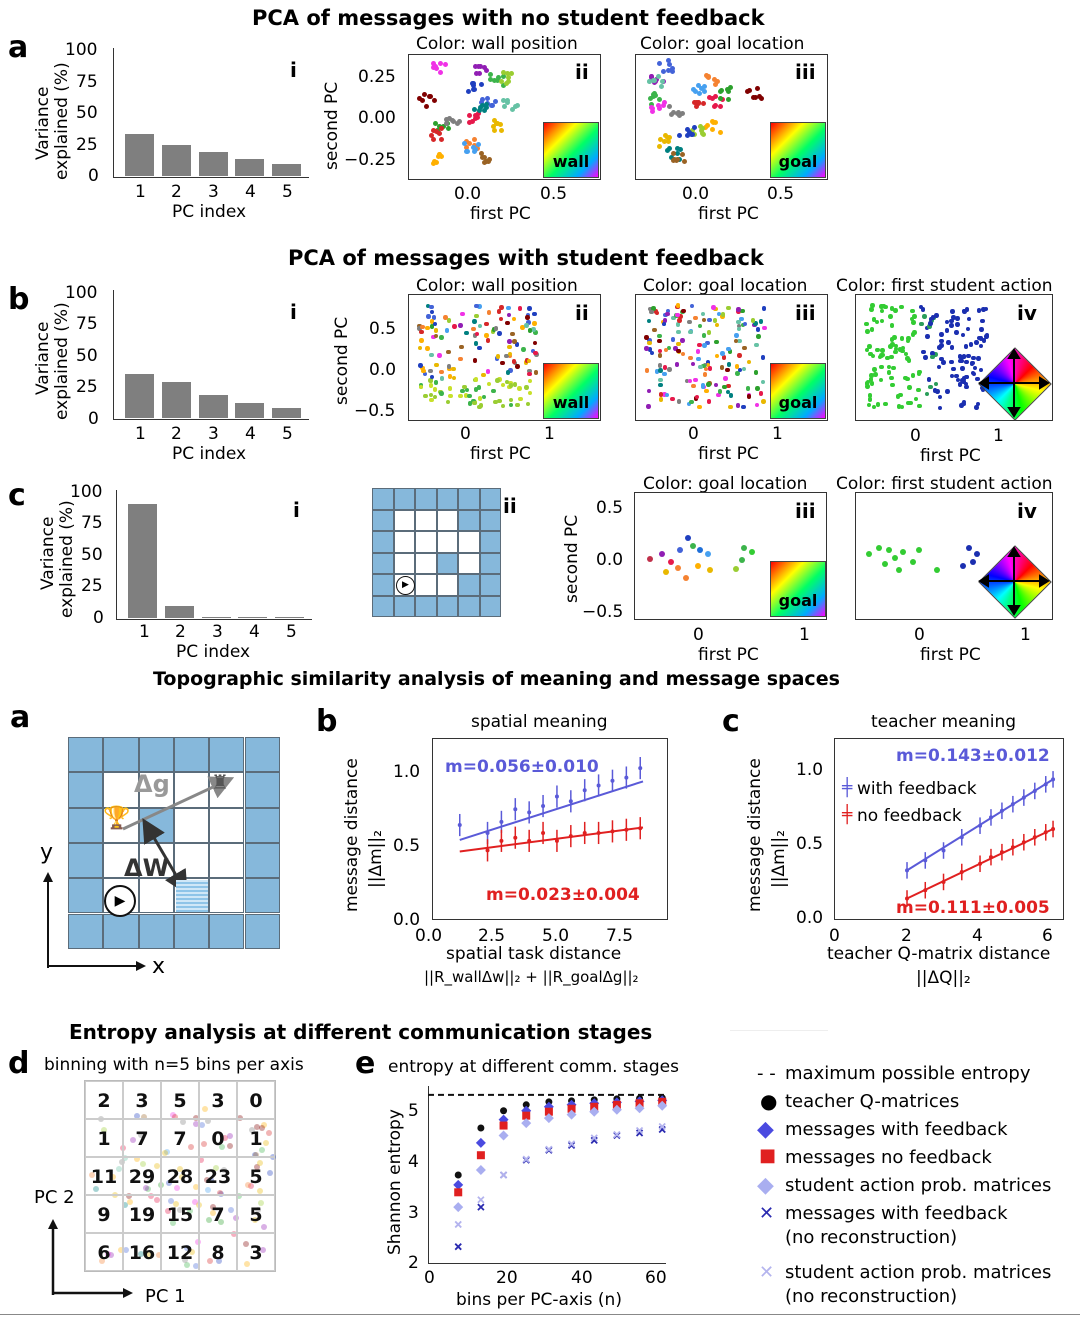  Describe the element at coordinates (805, 313) in the screenshot. I see `panel-tag: iii` at that location.